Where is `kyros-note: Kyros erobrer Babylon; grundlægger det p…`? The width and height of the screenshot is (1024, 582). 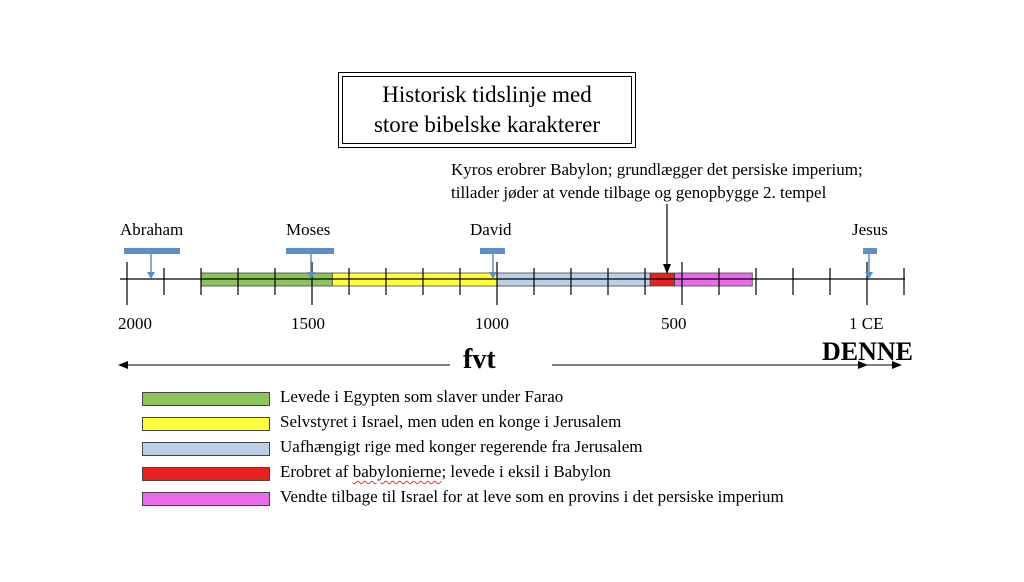
kyros-note: Kyros erobrer Babylon; grundlægger det p… is located at coordinates (657, 181).